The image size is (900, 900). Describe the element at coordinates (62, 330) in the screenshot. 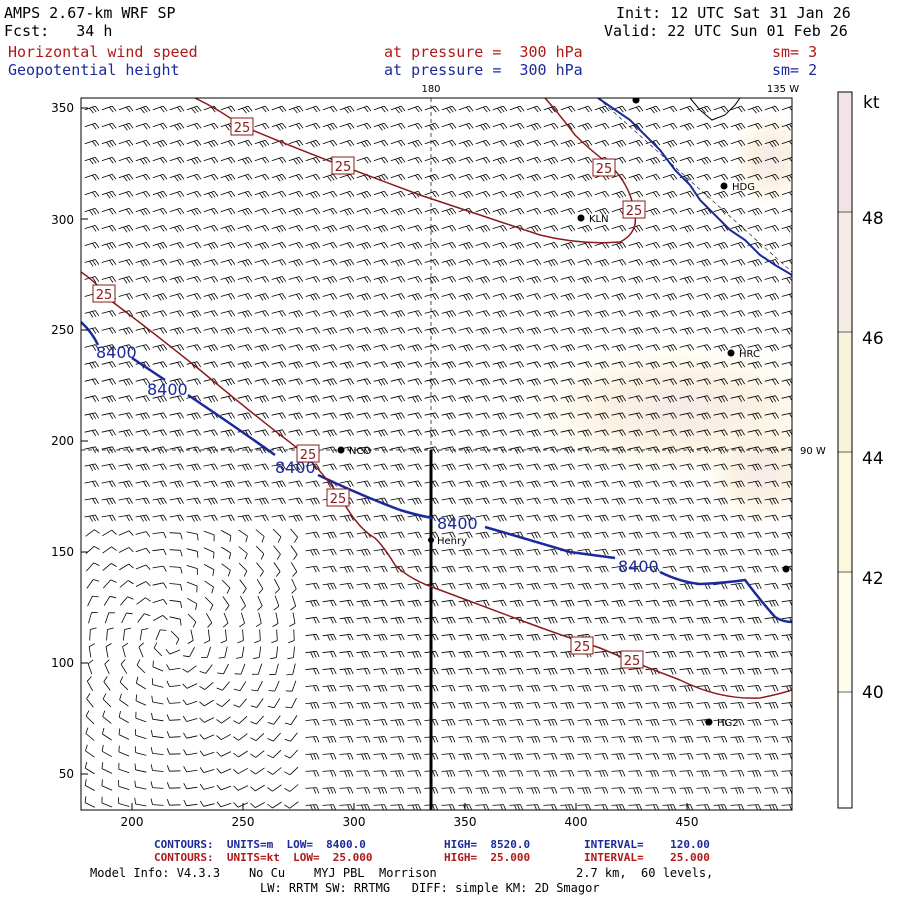

I see `y-tick-250: 250` at that location.